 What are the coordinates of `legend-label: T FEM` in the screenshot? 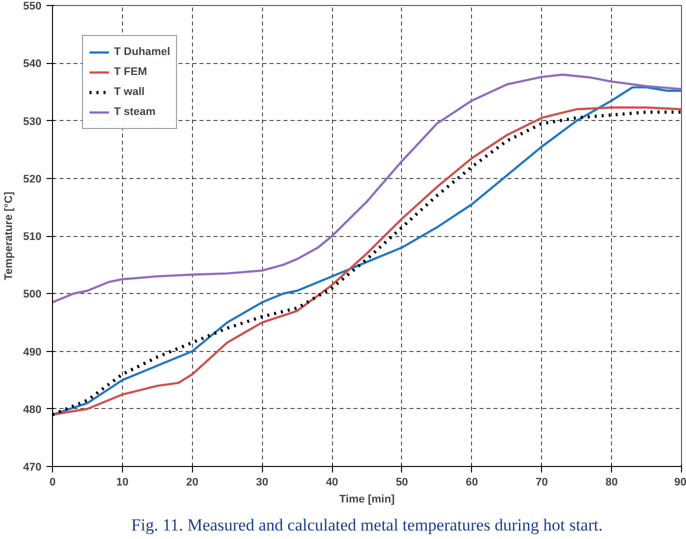 It's located at (130, 72).